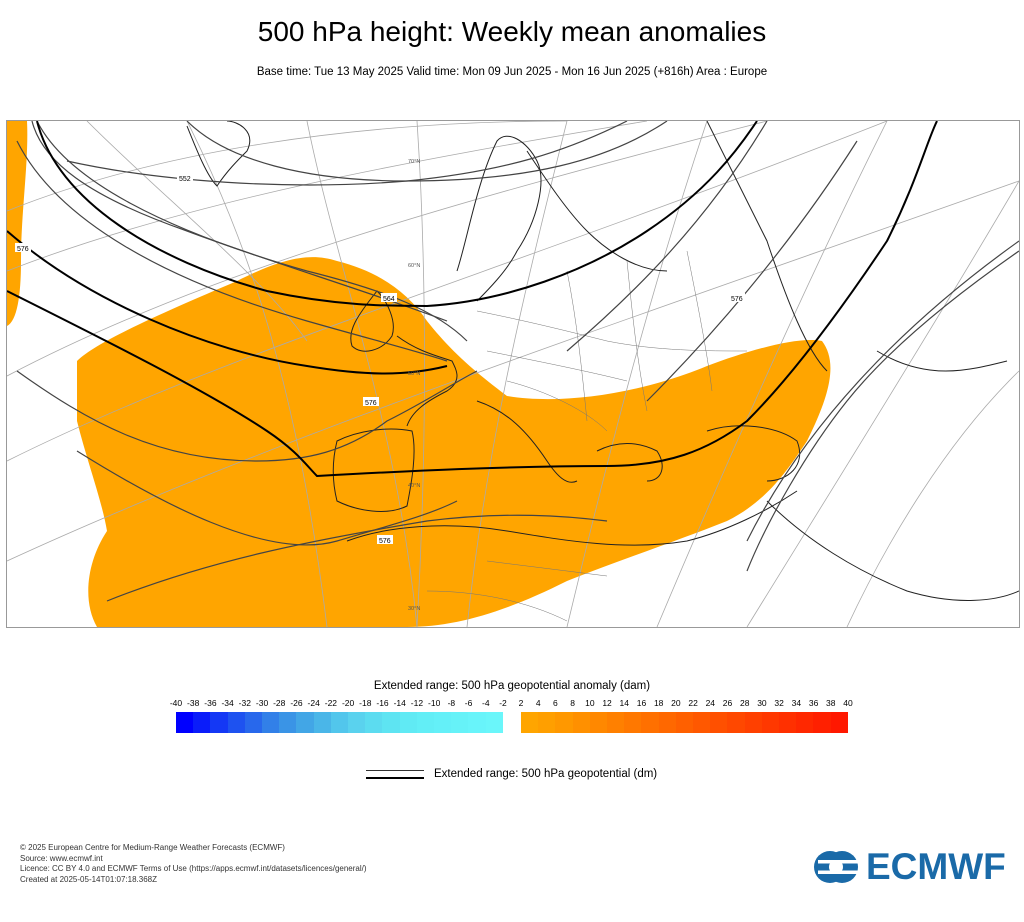  What do you see at coordinates (210, 703) in the screenshot?
I see `colorbar-tick-label: -36` at bounding box center [210, 703].